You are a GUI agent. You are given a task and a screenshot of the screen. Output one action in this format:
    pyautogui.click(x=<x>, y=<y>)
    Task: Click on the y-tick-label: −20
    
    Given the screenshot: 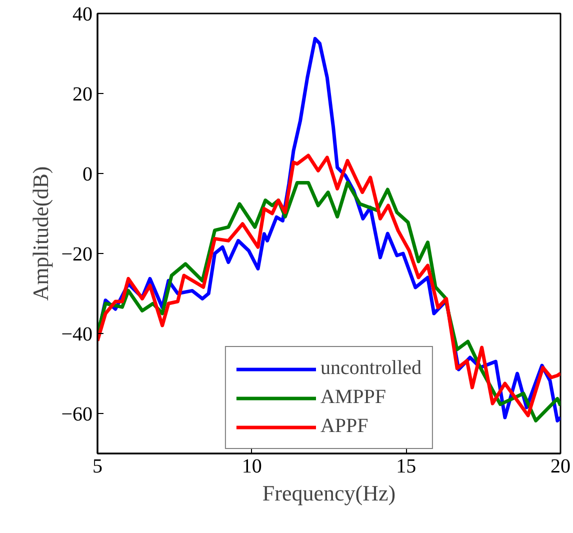 What is the action you would take?
    pyautogui.click(x=76, y=255)
    